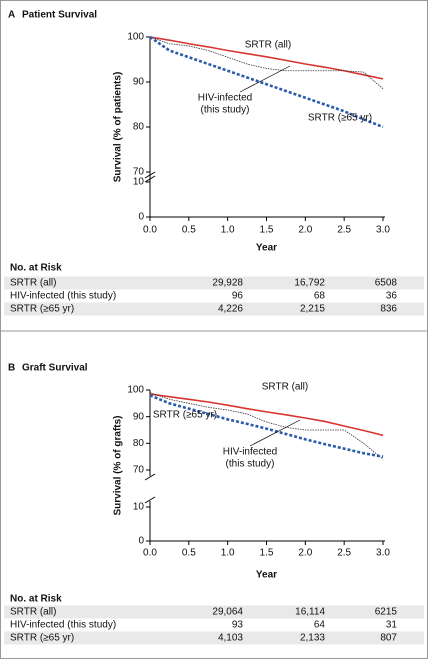  I want to click on risk-value: 2,133, so click(312, 638).